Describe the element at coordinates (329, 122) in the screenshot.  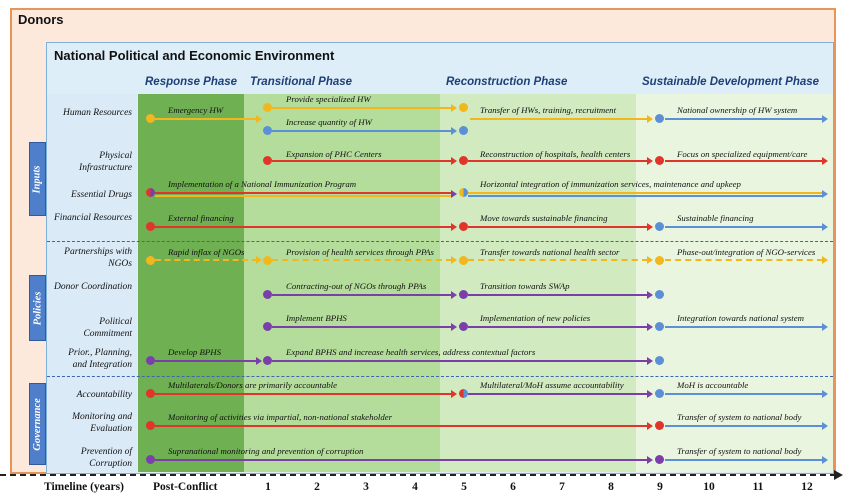
I see `label-increase-quantity-hw: Increase quantity of HW` at that location.